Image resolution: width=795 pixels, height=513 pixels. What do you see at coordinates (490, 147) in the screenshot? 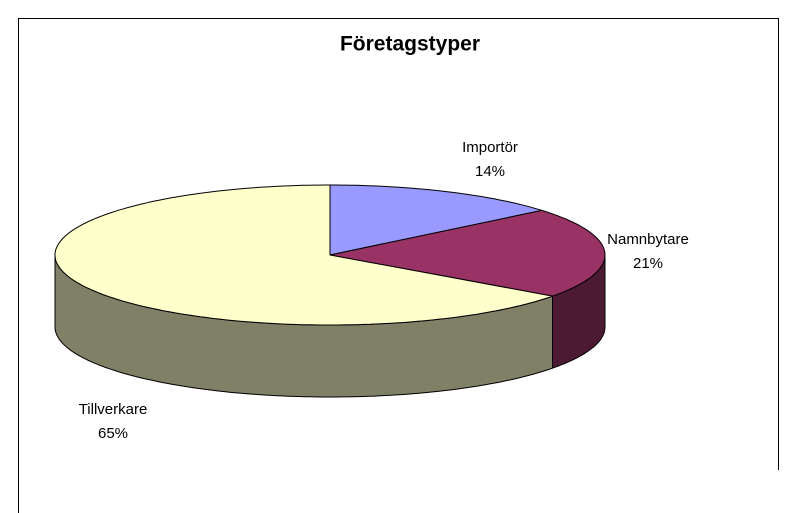
I see `category-label: Importör` at bounding box center [490, 147].